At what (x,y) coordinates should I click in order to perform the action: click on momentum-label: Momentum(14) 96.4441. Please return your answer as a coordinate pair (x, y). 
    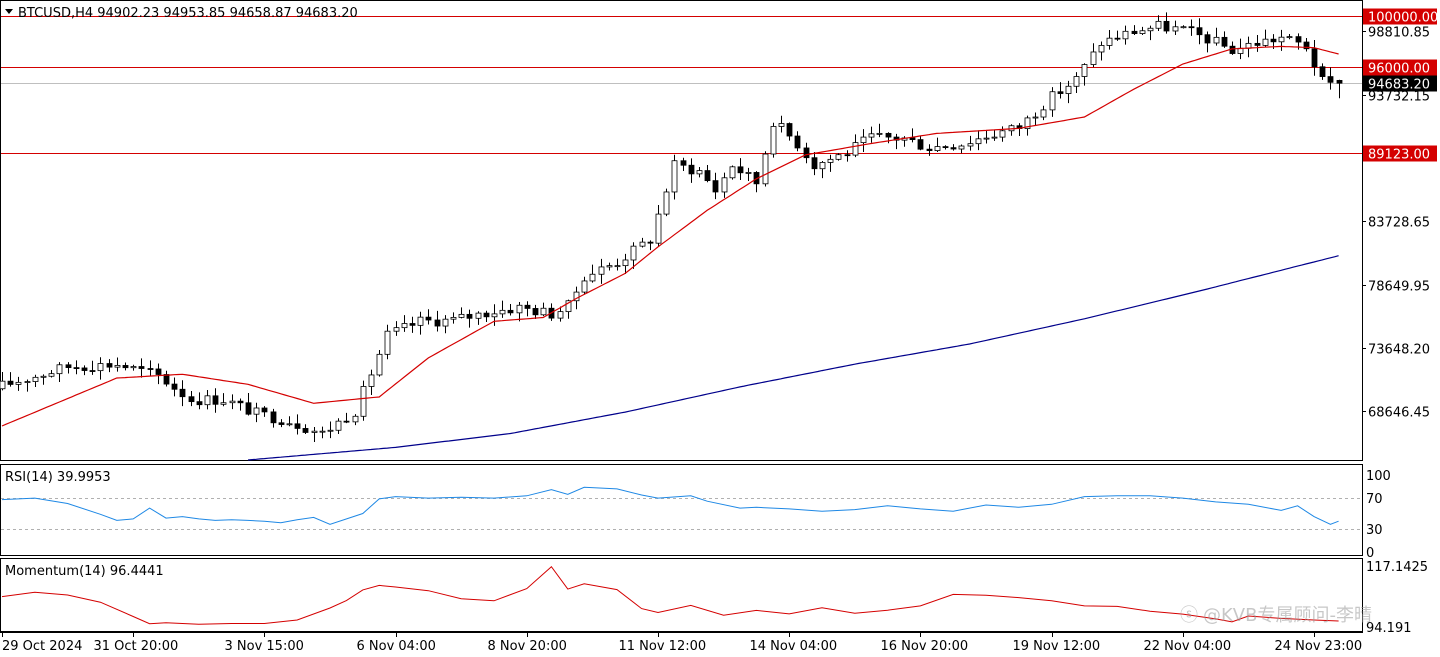
    Looking at the image, I should click on (84, 571).